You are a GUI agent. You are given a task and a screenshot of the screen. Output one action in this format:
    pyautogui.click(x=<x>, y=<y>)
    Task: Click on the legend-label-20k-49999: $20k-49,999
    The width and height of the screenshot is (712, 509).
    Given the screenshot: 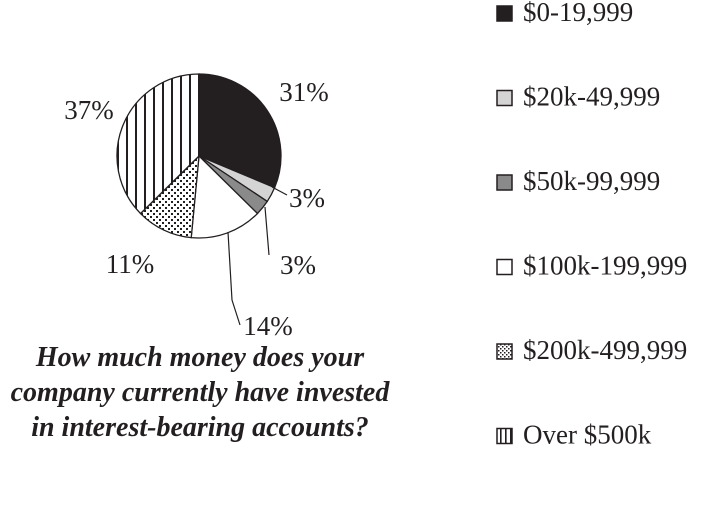 What is the action you would take?
    pyautogui.click(x=591, y=97)
    